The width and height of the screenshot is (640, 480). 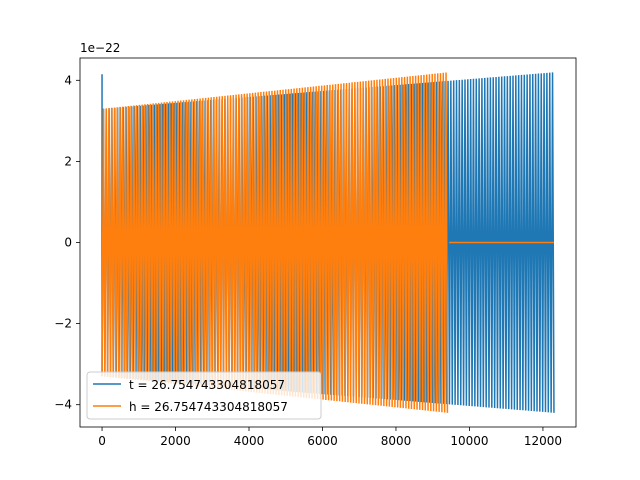 I want to click on x-tick-label: 10000, so click(x=469, y=441).